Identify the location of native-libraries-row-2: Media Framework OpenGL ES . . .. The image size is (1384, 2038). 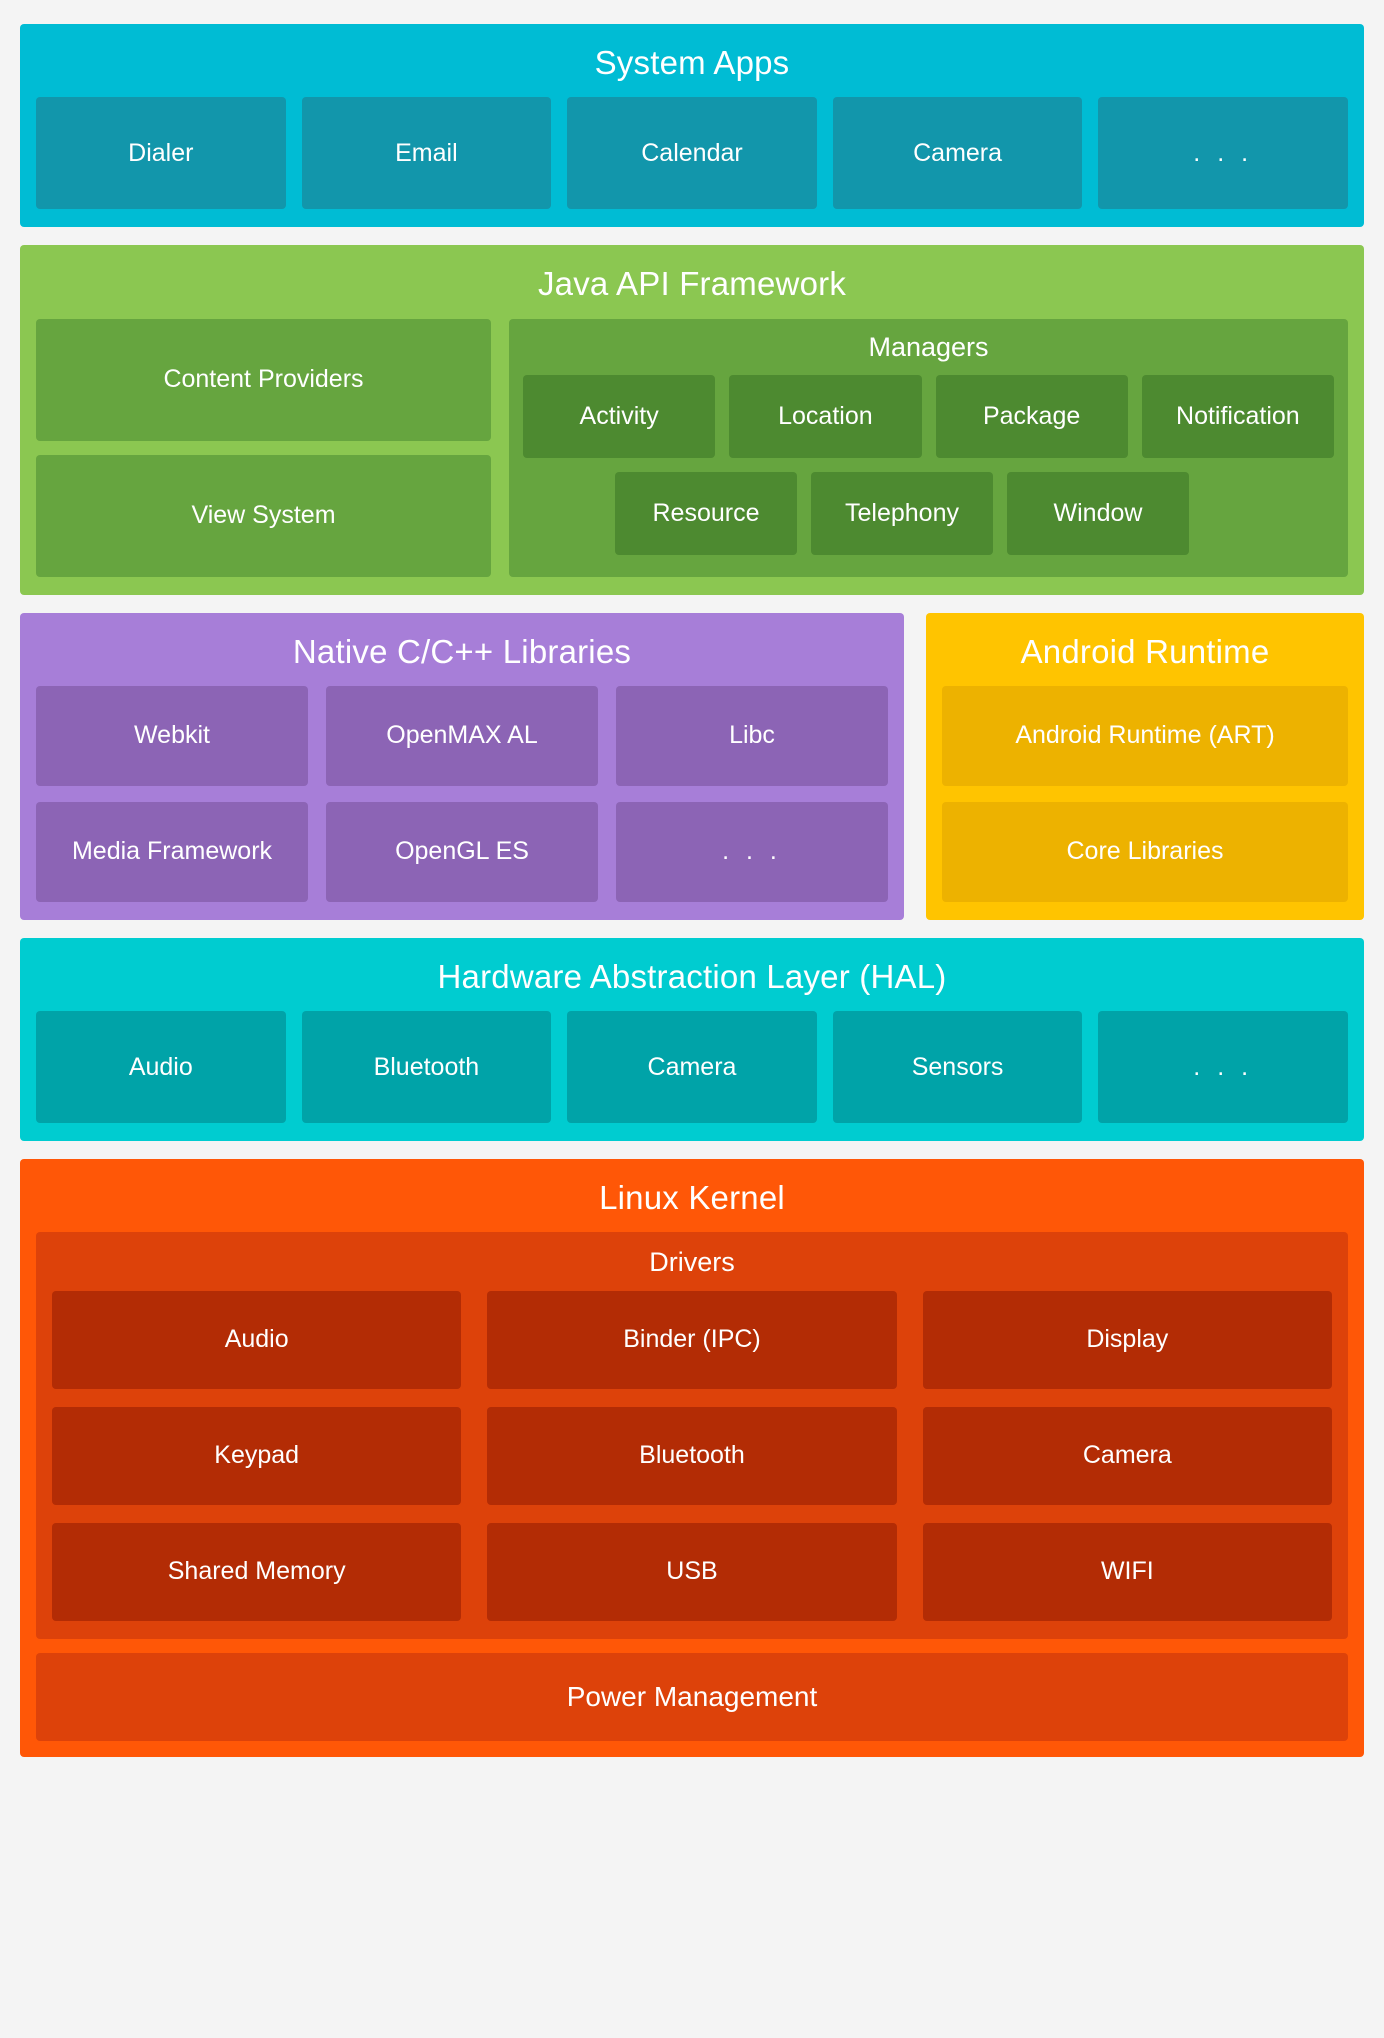
(462, 851).